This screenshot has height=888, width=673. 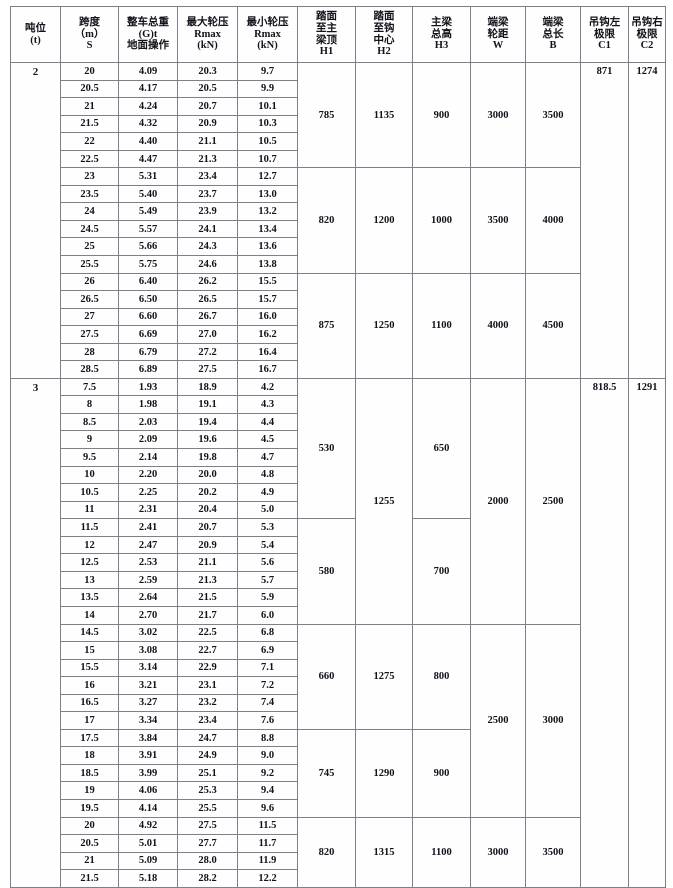 I want to click on column-header-h1: 踏面 至主 梁顶 H1, so click(x=326, y=34).